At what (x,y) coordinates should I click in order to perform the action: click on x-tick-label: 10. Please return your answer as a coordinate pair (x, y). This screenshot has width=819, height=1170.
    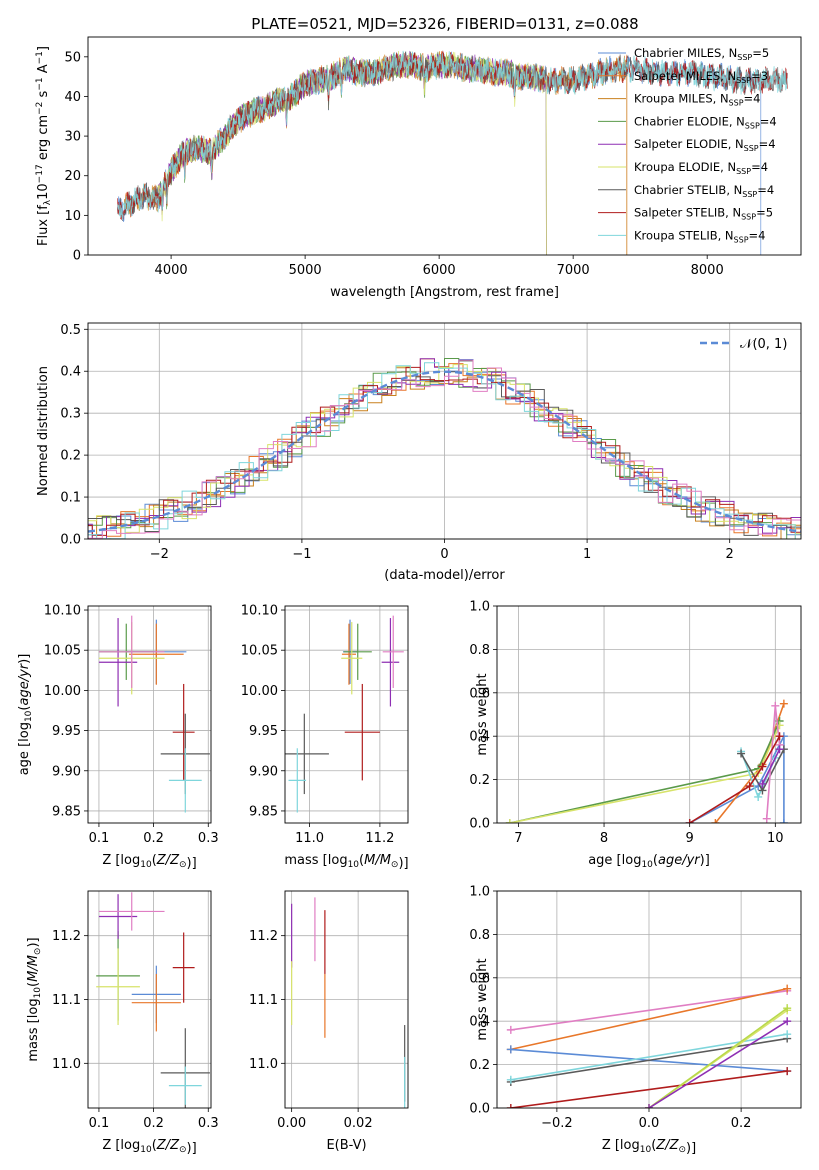
    Looking at the image, I should click on (775, 838).